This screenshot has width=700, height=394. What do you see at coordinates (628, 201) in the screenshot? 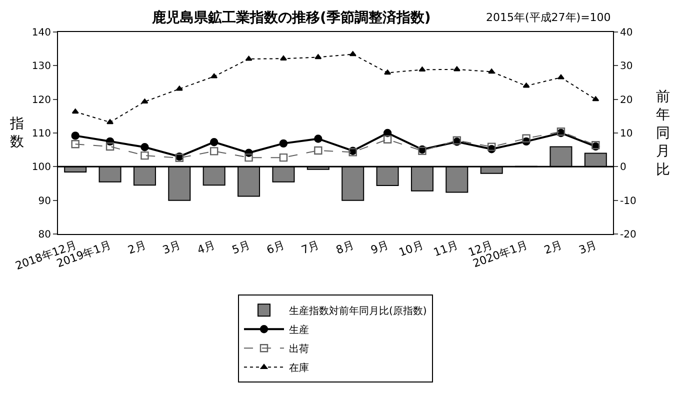
I see `y2-tick-label: -10` at bounding box center [628, 201].